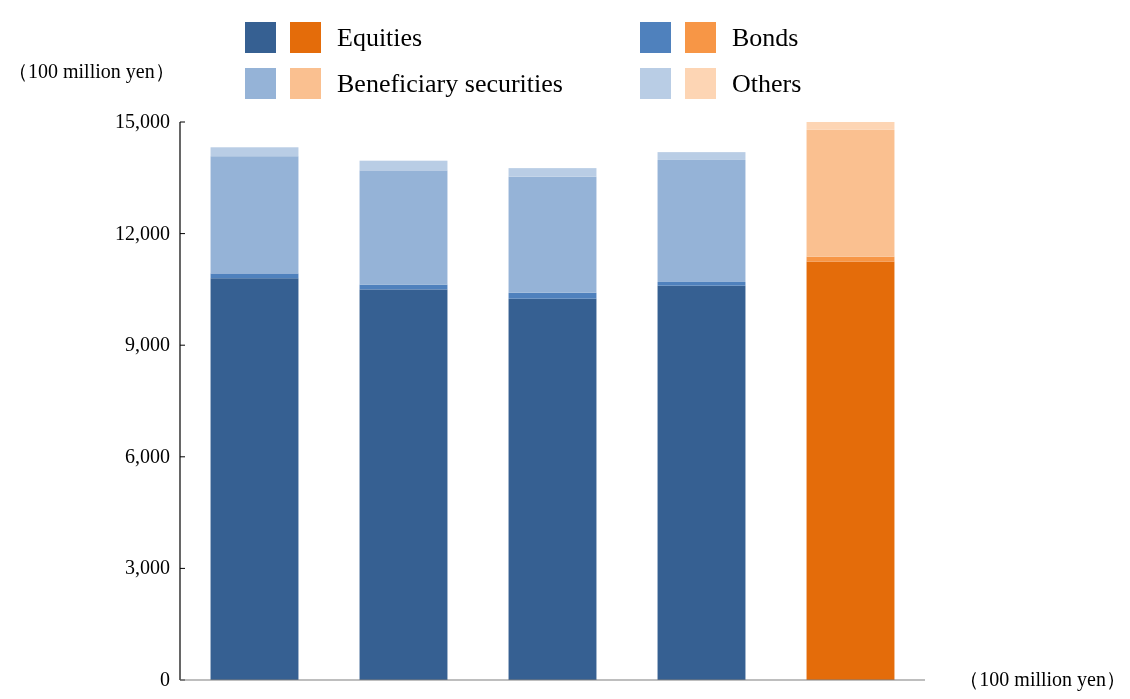 This screenshot has height=699, width=1130. What do you see at coordinates (142, 232) in the screenshot?
I see `y-tick-label: 12,000` at bounding box center [142, 232].